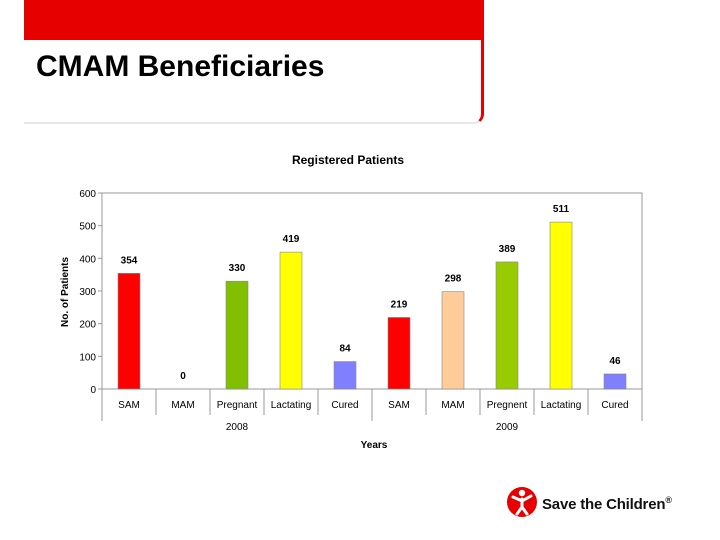  I want to click on group-label: 2008, so click(237, 427).